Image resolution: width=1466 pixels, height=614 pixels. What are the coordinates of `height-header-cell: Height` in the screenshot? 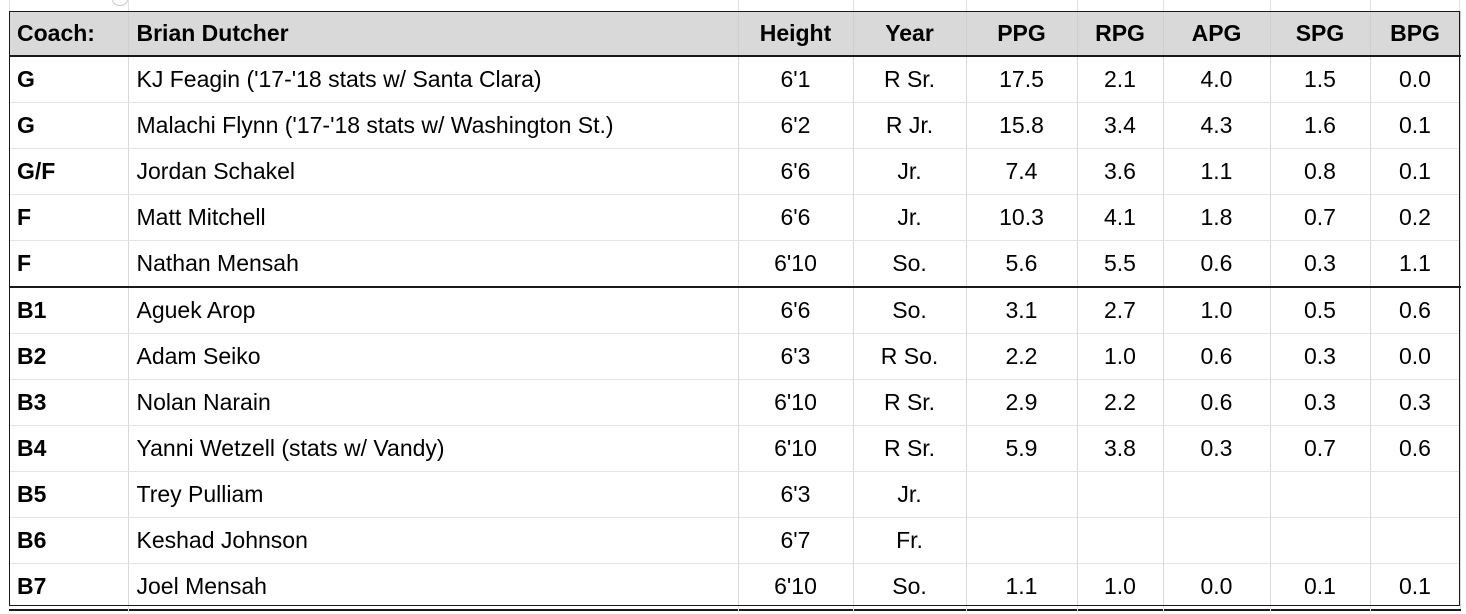 It's located at (796, 34).